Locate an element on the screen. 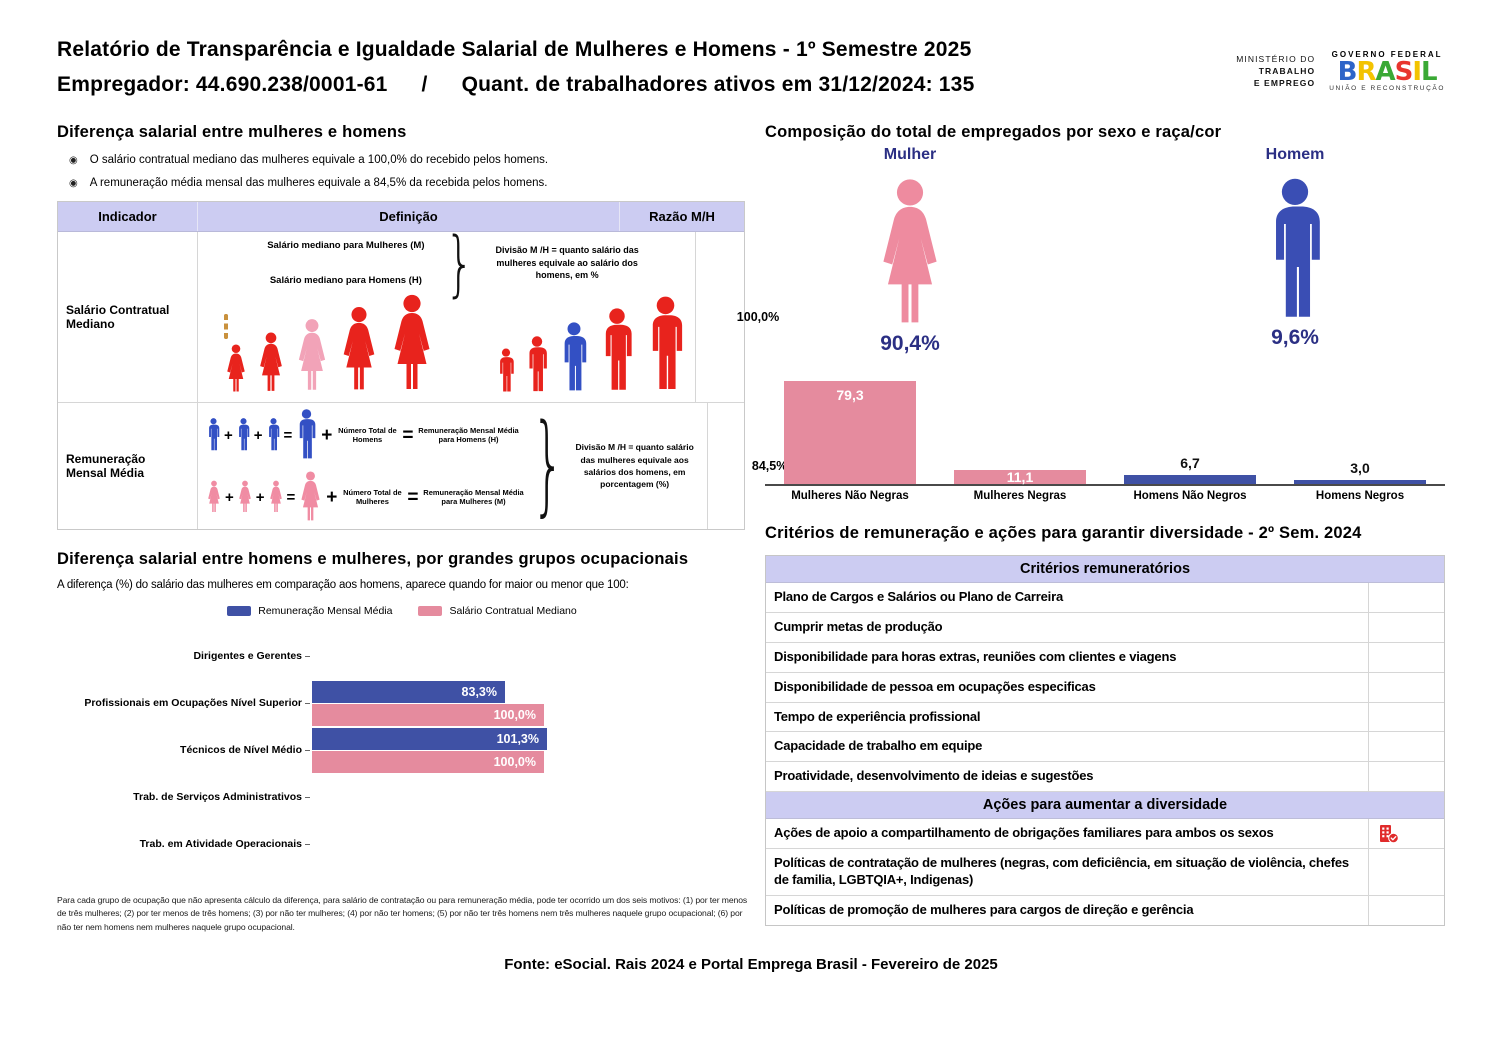  occupation-group-row: Técnicos de Nível Médio 101,3% 100,0% is located at coordinates (402, 750).